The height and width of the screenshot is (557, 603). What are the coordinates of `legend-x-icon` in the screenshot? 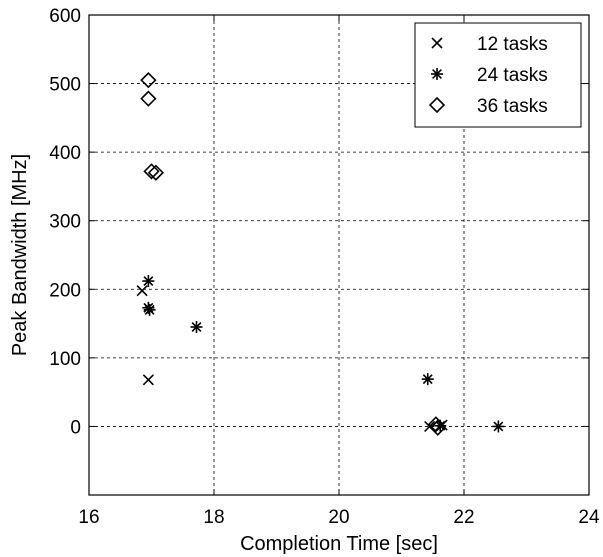 It's located at (437, 43).